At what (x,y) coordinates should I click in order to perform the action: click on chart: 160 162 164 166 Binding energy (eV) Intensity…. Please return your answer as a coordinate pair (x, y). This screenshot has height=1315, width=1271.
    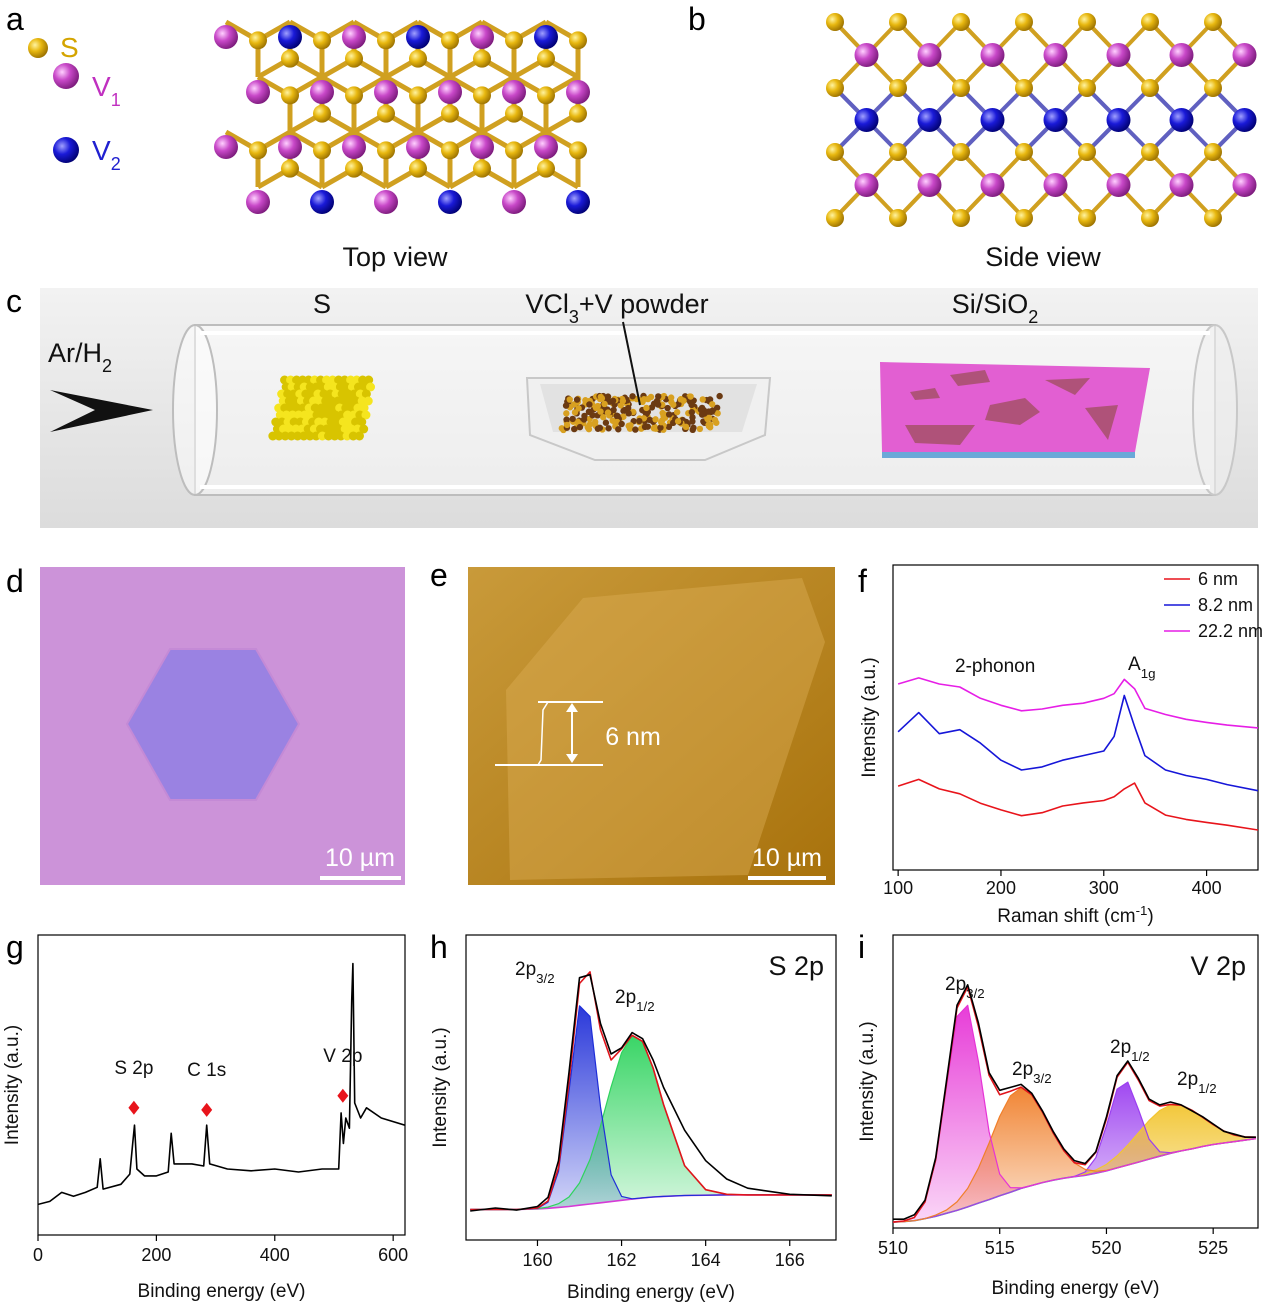
    Looking at the image, I should click on (633, 1118).